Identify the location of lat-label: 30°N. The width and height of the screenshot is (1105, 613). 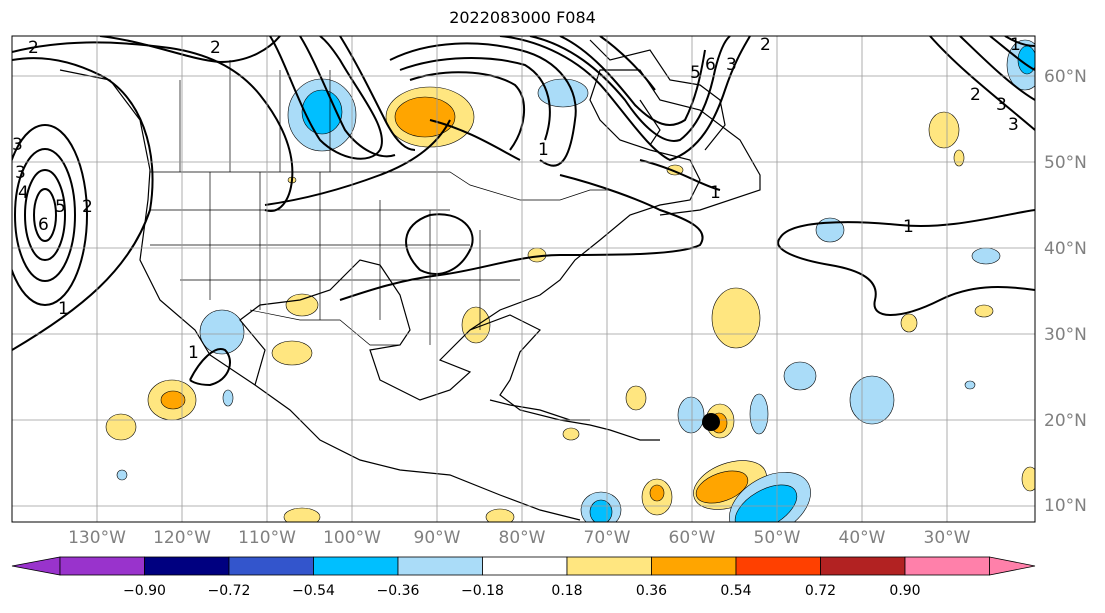
(1065, 335).